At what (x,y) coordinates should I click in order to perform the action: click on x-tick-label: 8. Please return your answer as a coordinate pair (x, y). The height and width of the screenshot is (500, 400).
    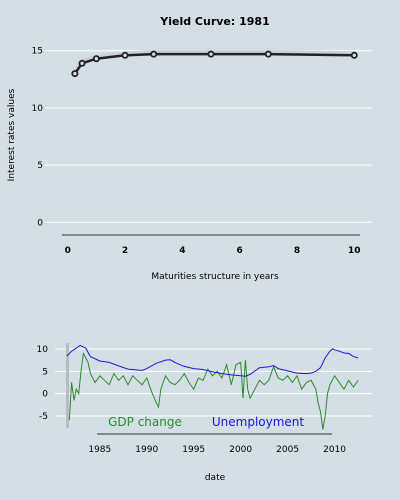
    Looking at the image, I should click on (297, 251).